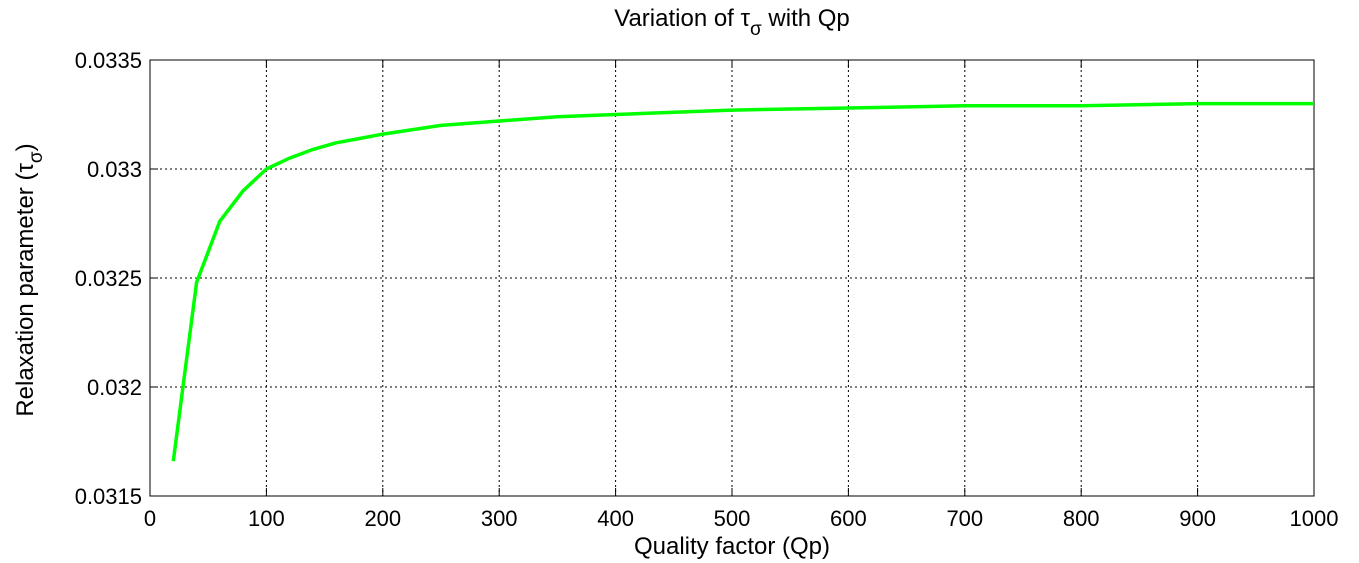 This screenshot has height=563, width=1359. What do you see at coordinates (1197, 518) in the screenshot?
I see `x-tick-label: 900` at bounding box center [1197, 518].